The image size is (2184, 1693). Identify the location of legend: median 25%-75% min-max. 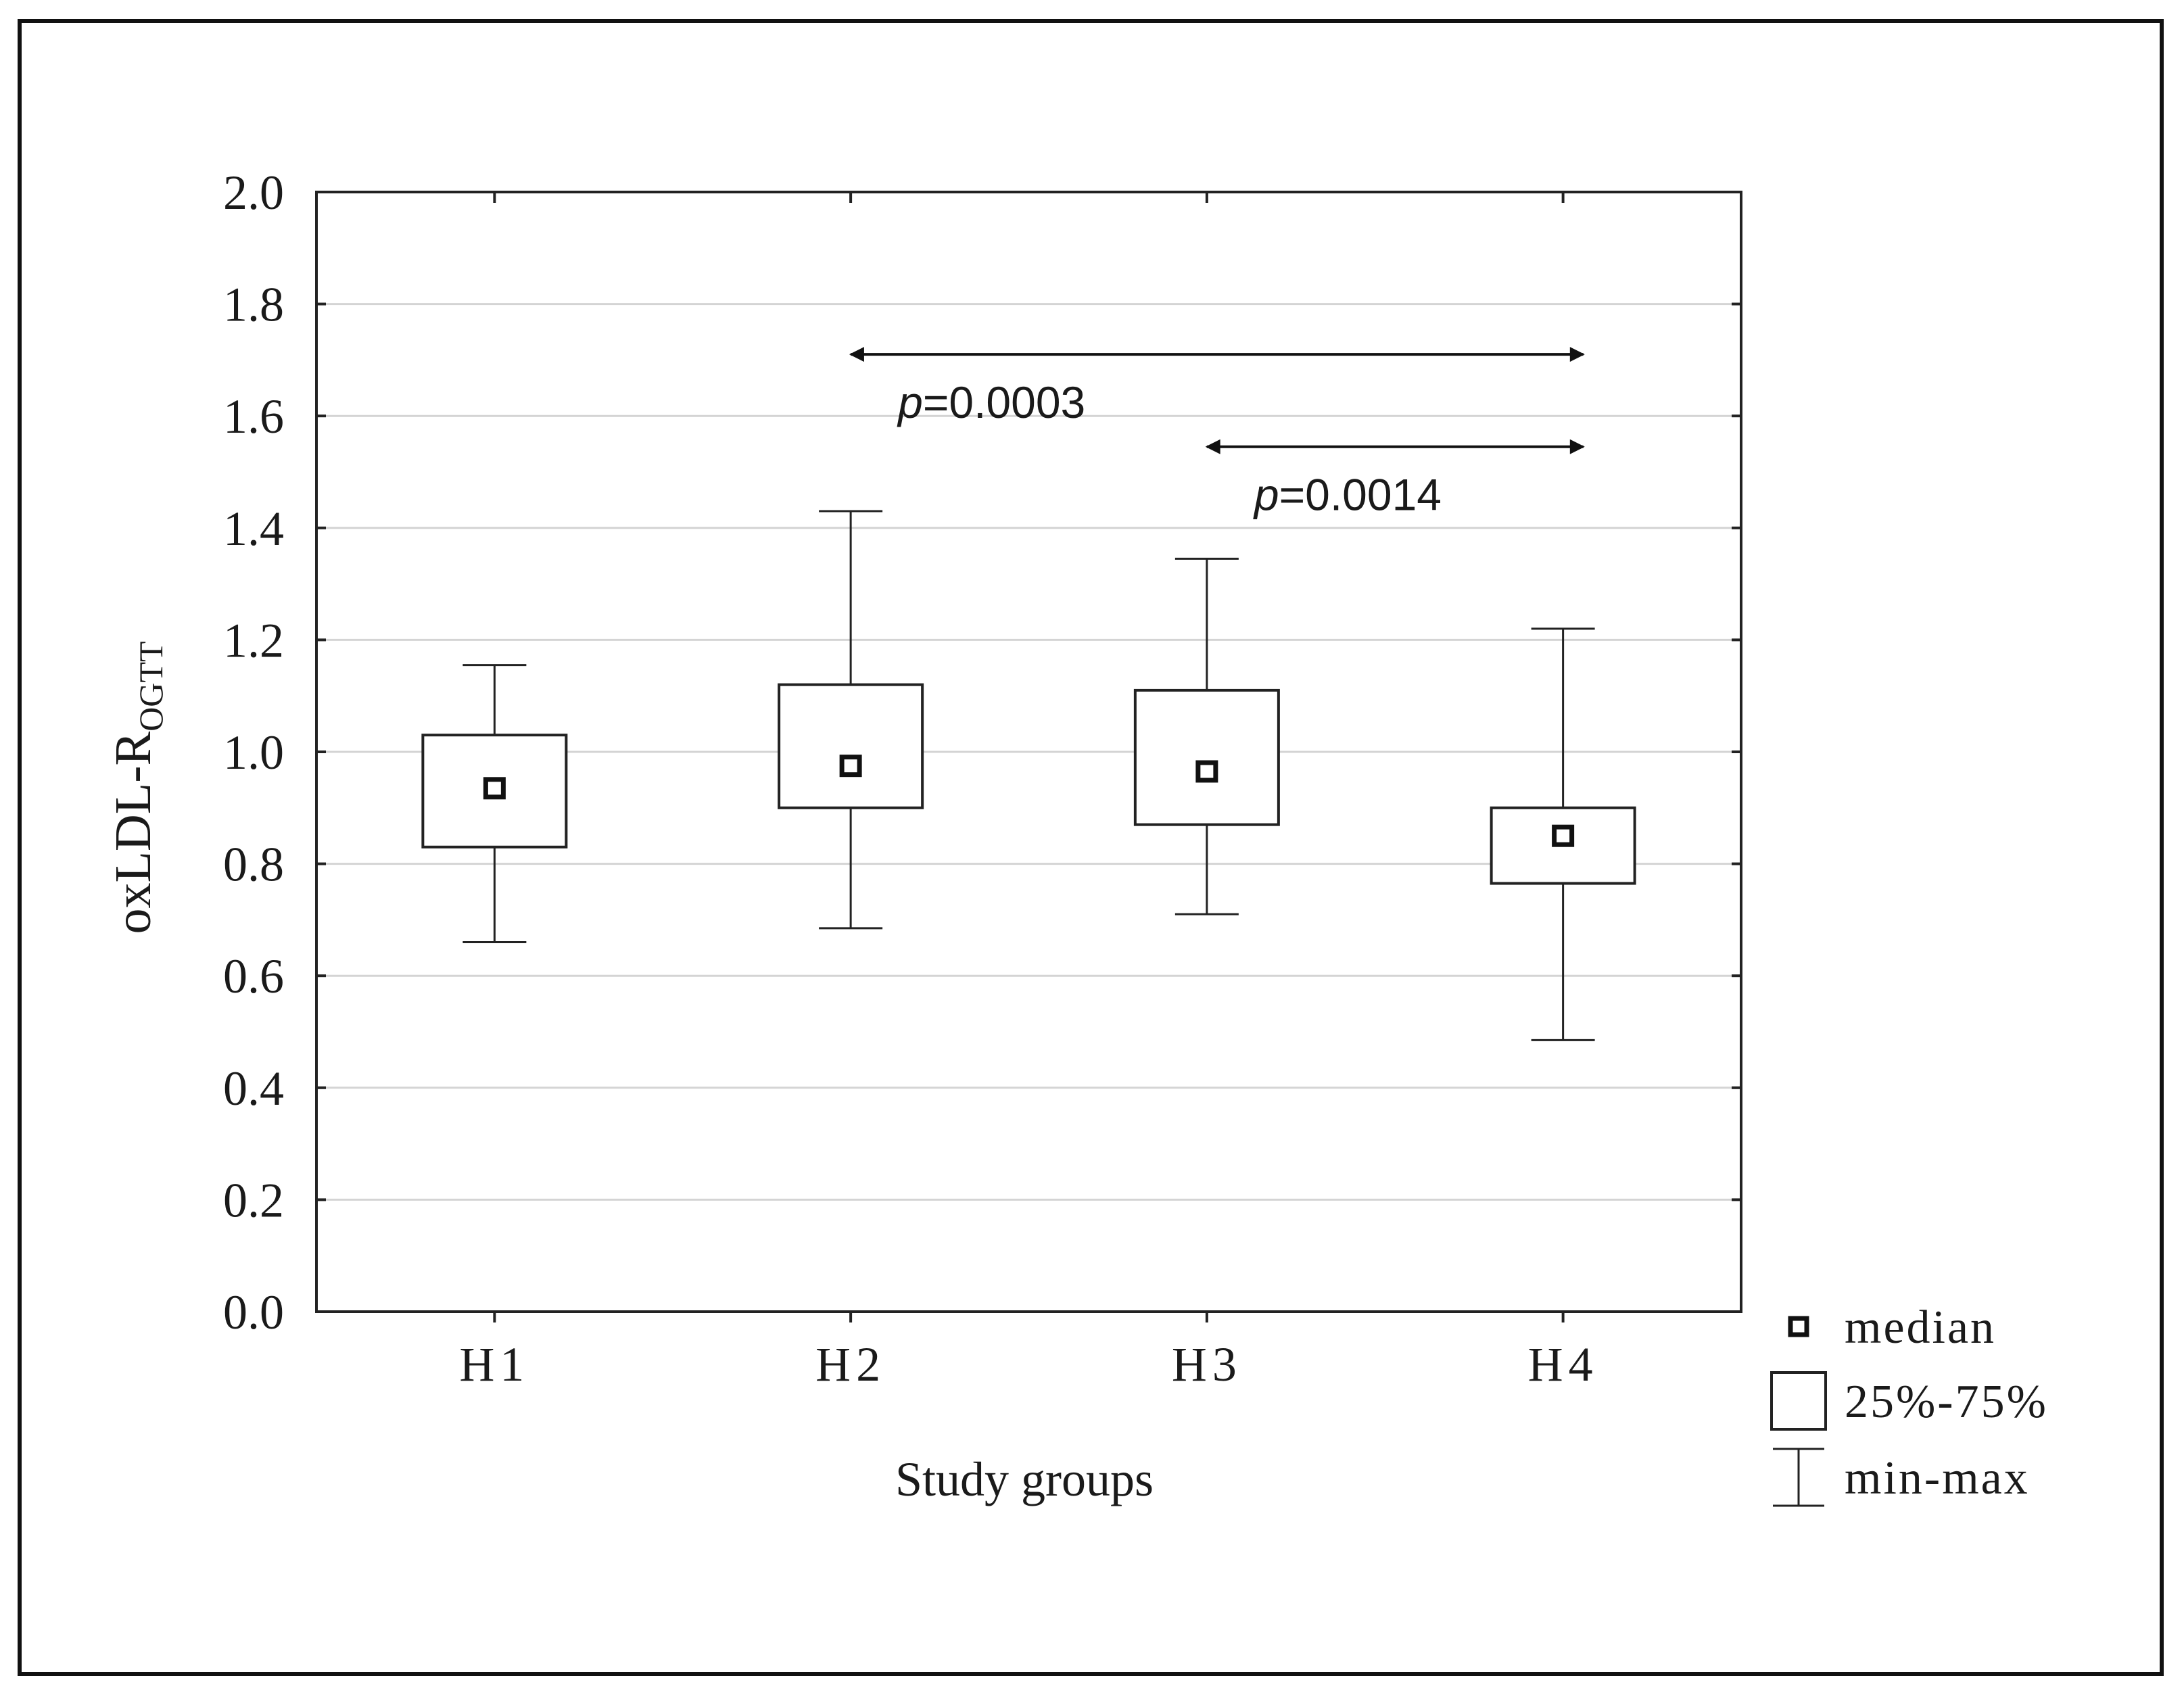
(1909, 1404).